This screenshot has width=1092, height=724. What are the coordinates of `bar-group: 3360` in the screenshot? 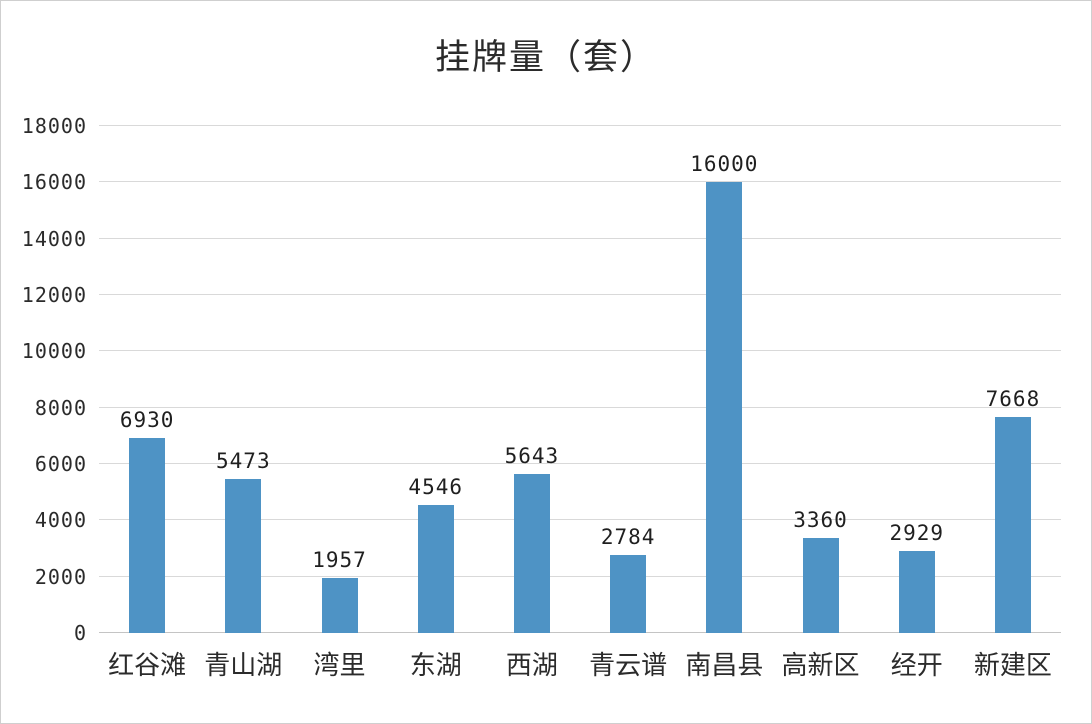 It's located at (820, 379).